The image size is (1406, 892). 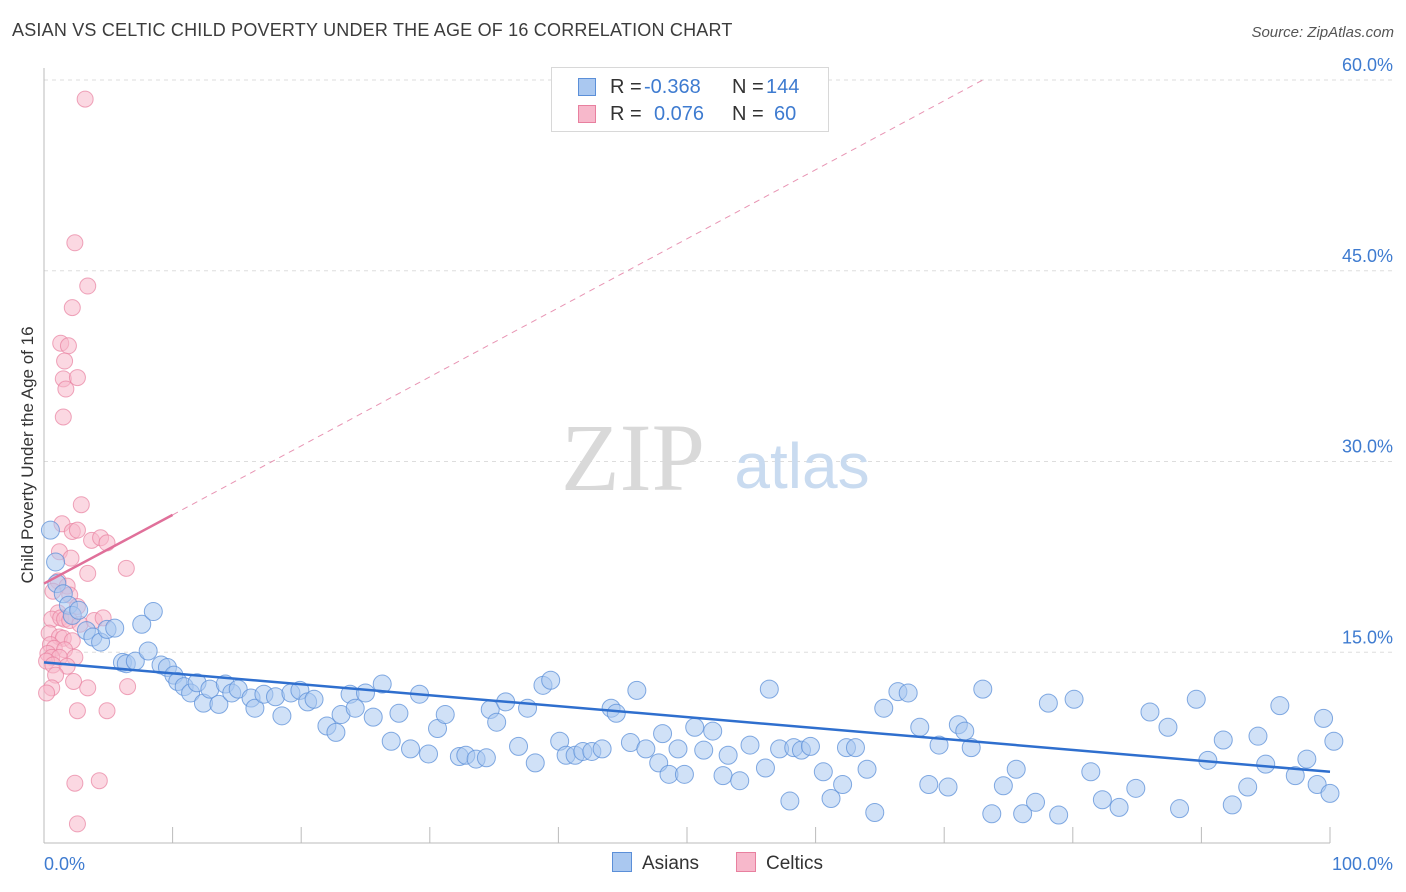 I want to click on bottom-celtics-swatch, so click(x=746, y=862).